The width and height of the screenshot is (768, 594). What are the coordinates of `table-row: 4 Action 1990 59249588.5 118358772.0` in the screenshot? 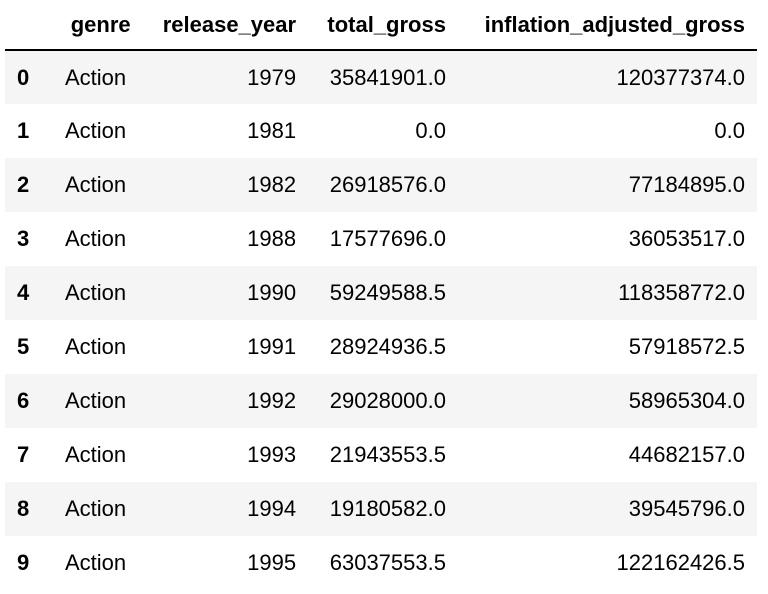 It's located at (381, 293).